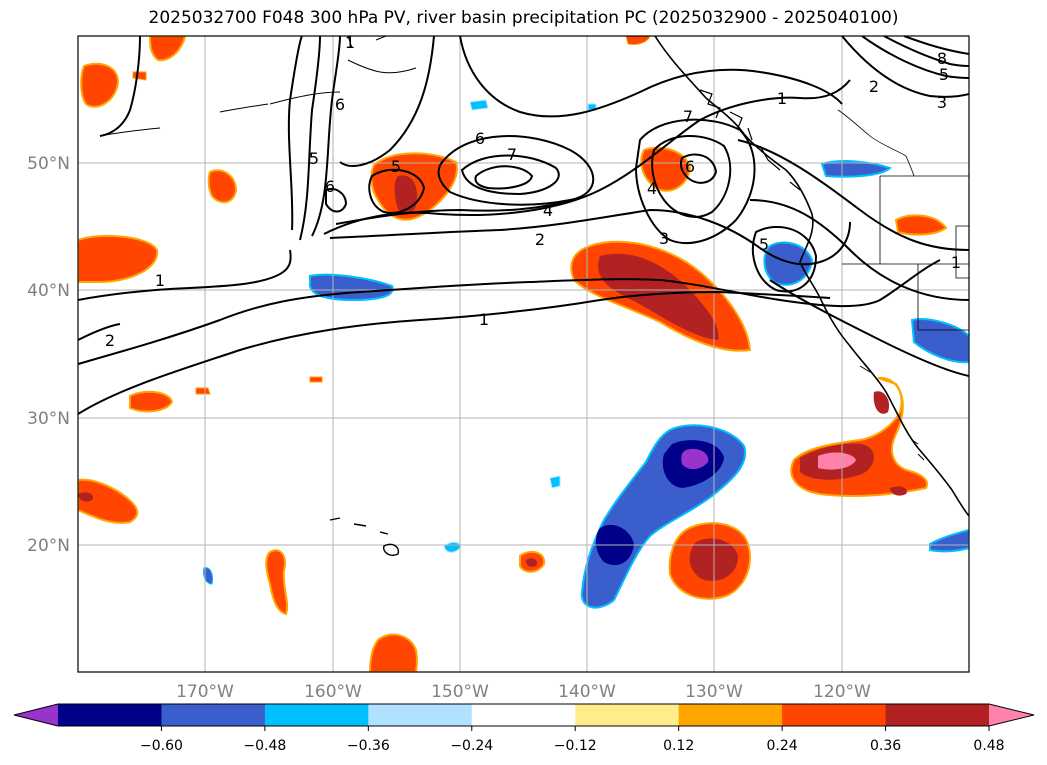 This screenshot has width=1047, height=765. I want to click on contour-label: 8, so click(942, 58).